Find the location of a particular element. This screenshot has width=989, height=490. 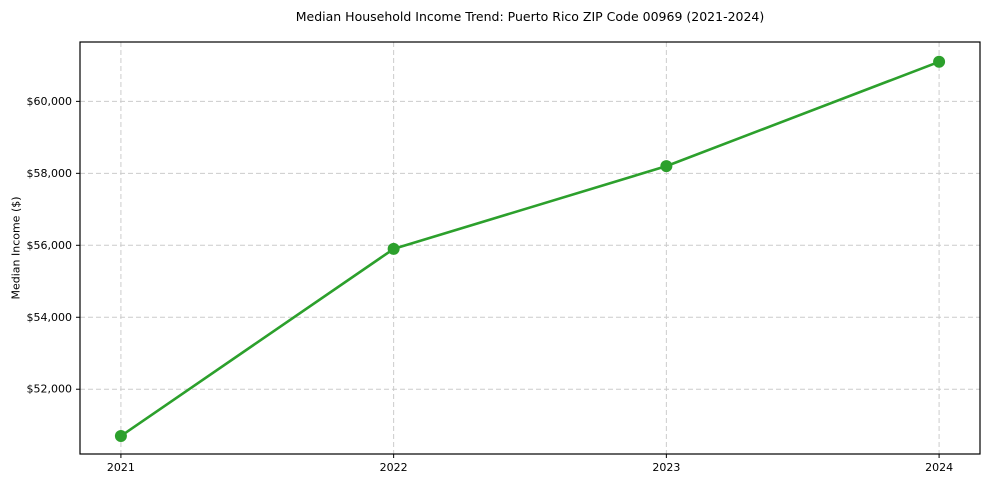

y-tick-label: $54,000 is located at coordinates (50, 317).